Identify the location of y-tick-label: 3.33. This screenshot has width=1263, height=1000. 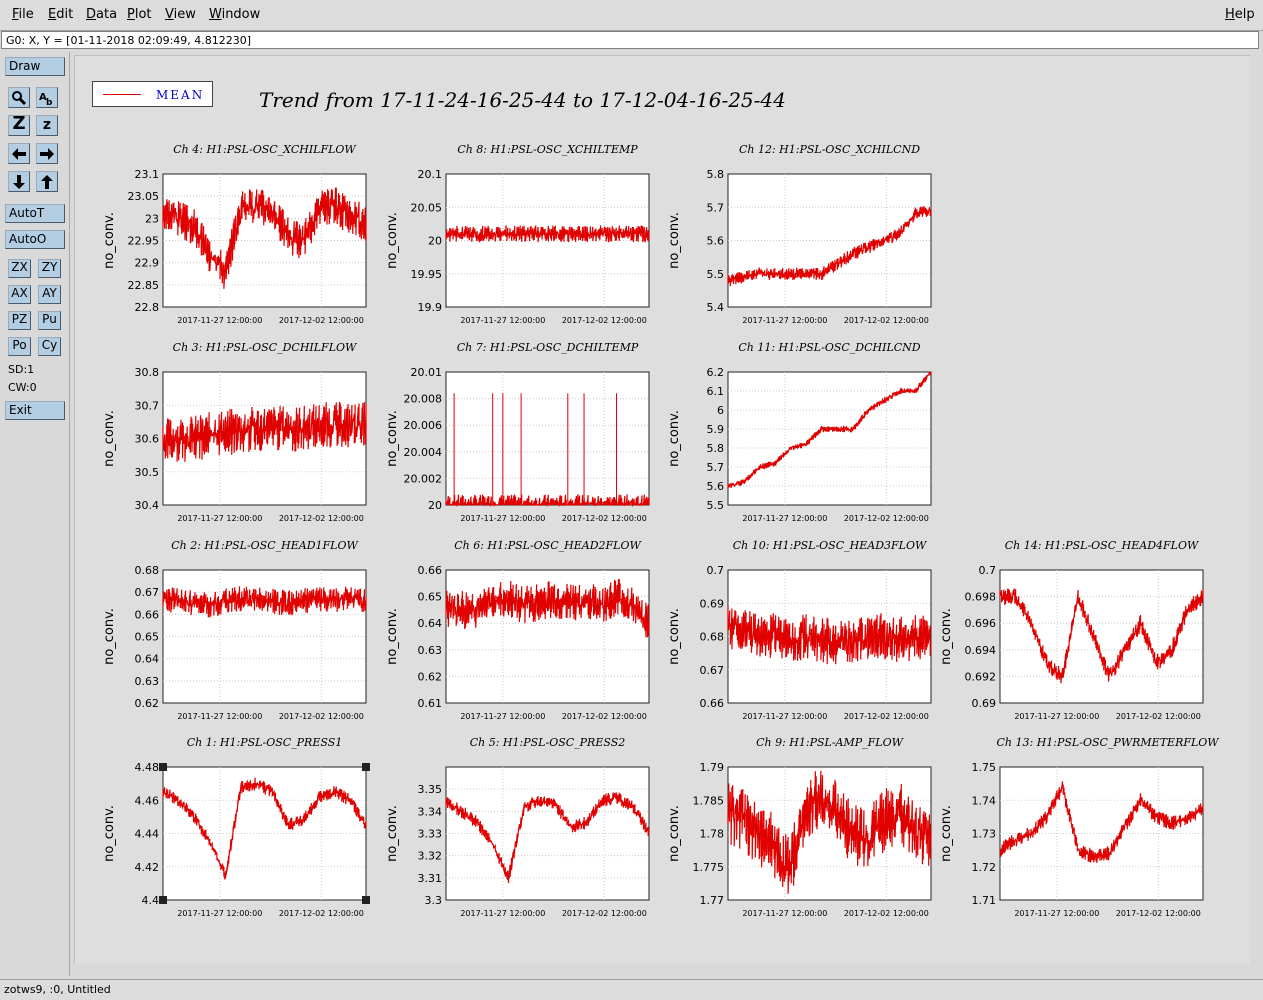
(430, 834).